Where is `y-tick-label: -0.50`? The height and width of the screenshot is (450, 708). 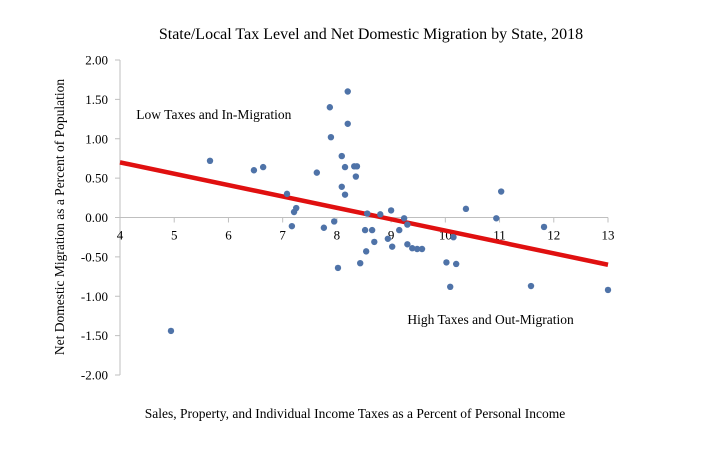
y-tick-label: -0.50 is located at coordinates (94, 256).